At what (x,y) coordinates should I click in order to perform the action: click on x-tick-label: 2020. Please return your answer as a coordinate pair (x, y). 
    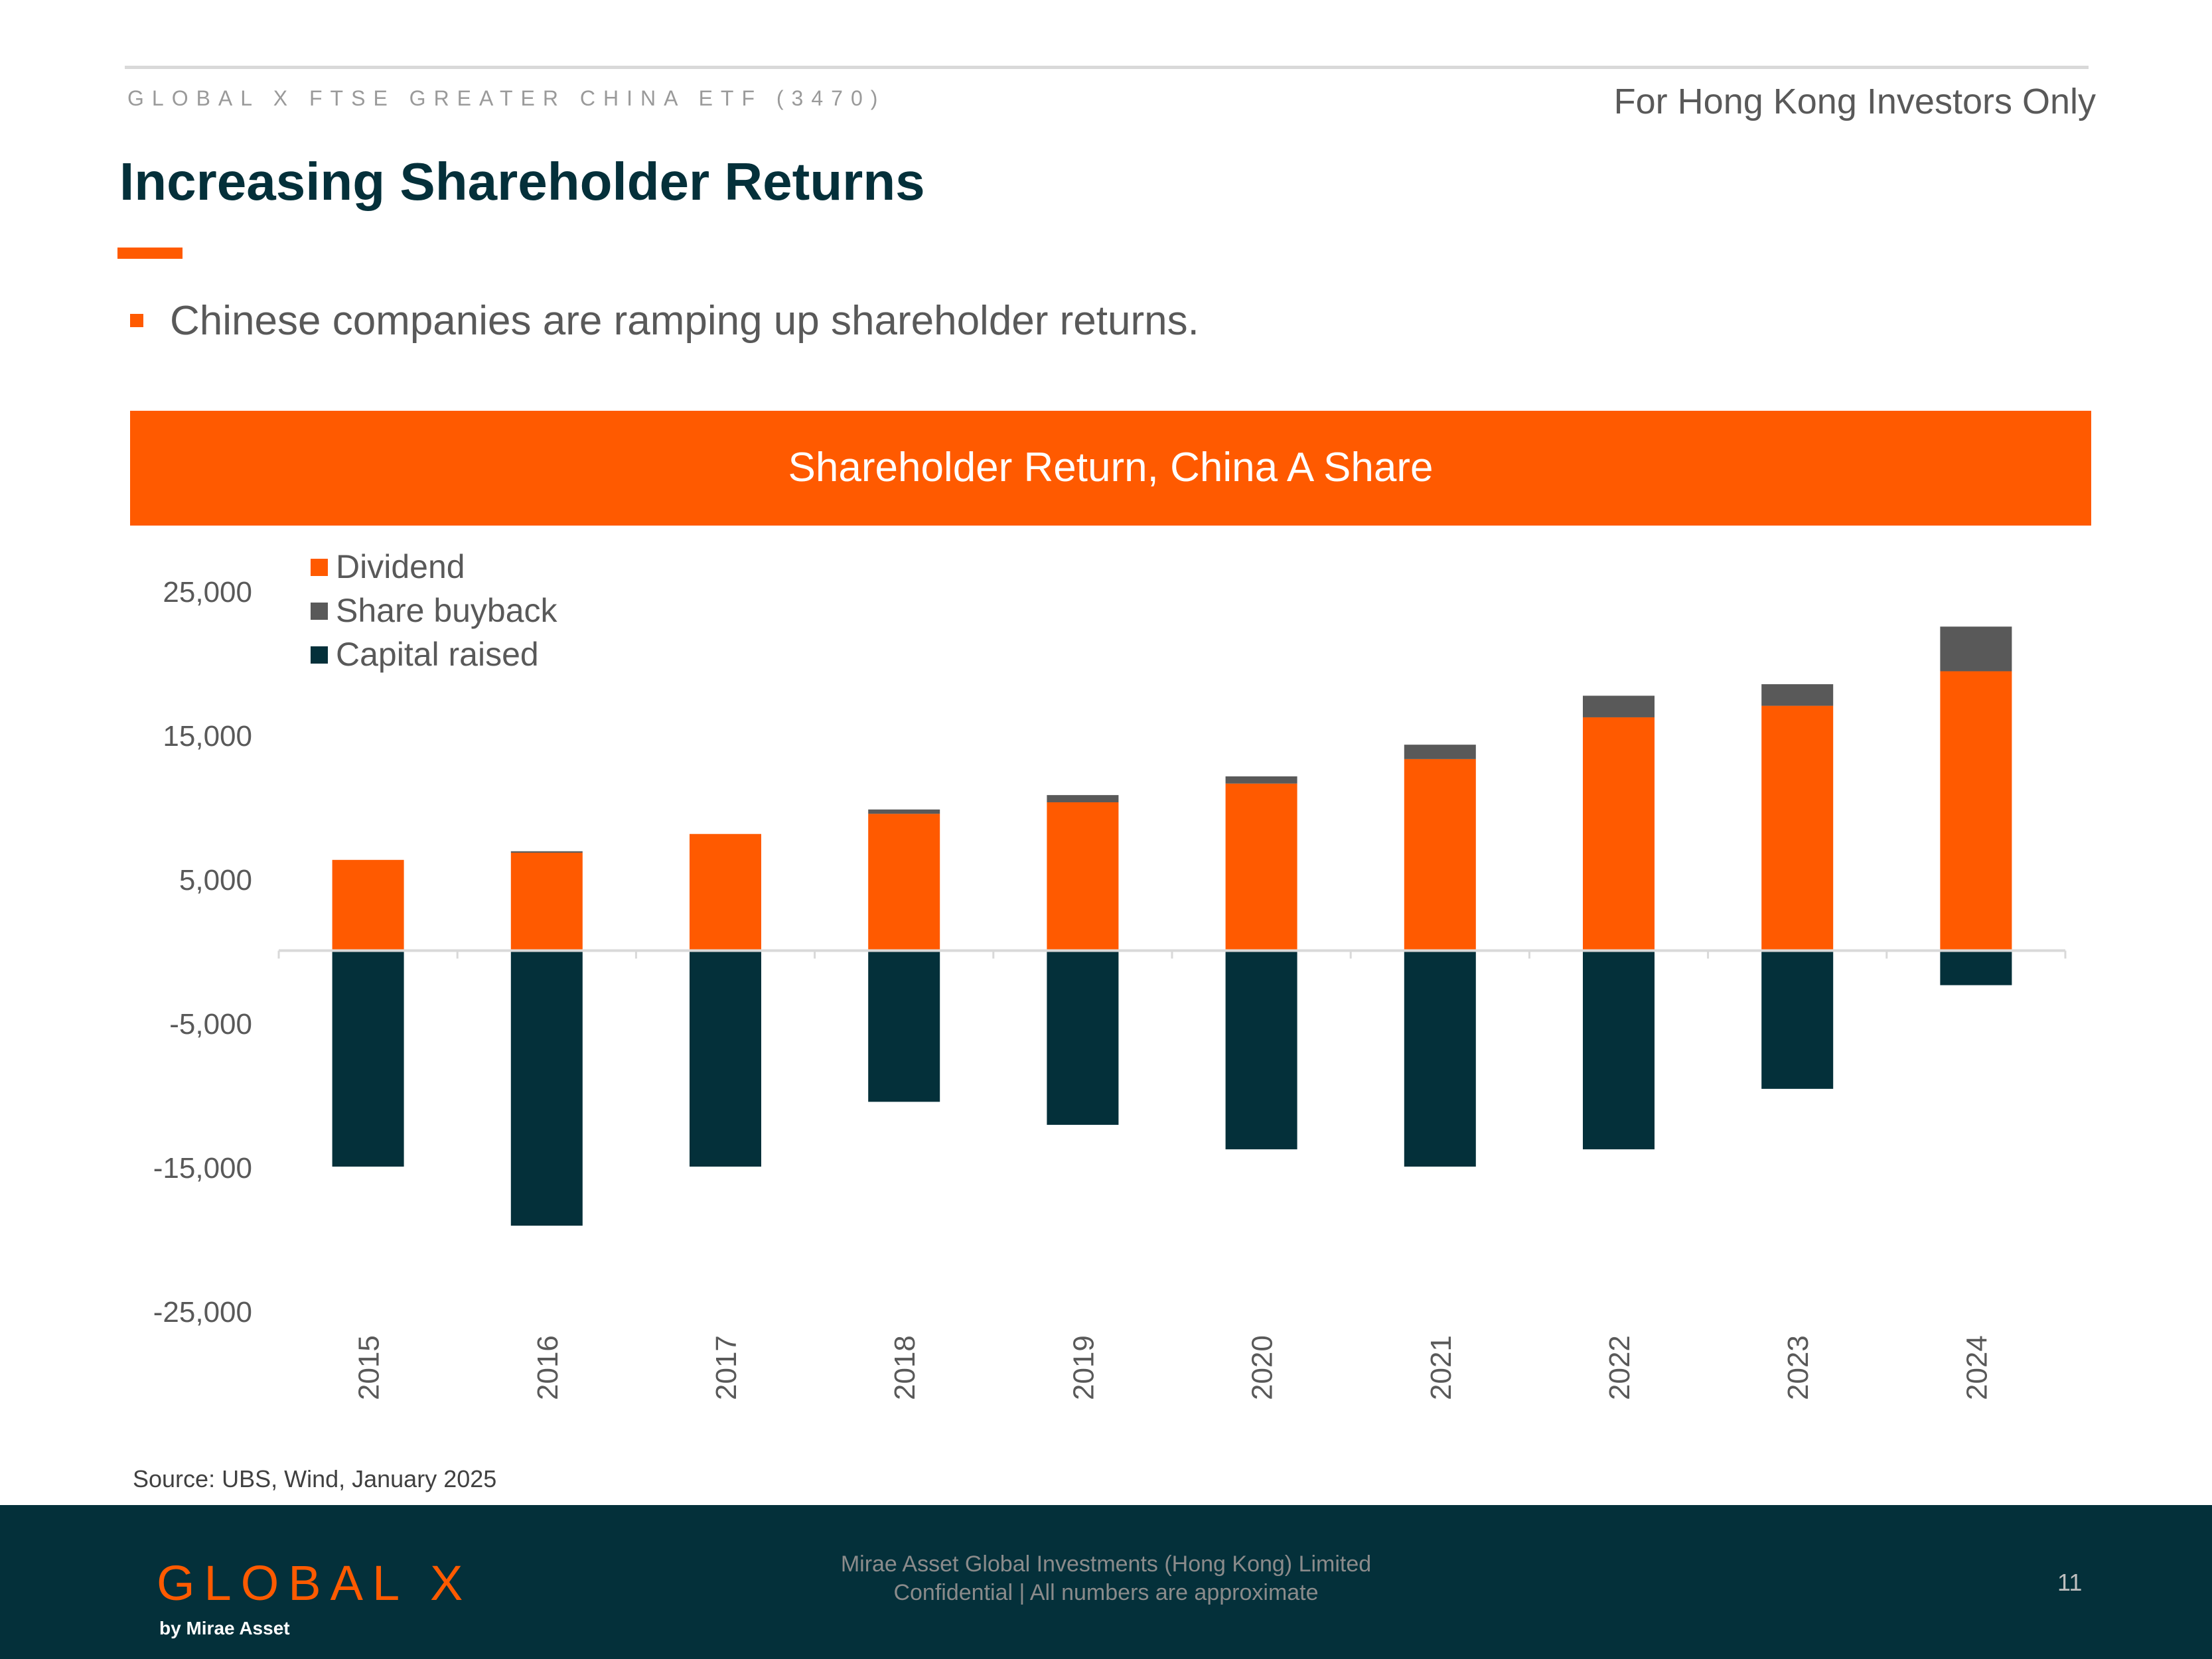
    Looking at the image, I should click on (1262, 1367).